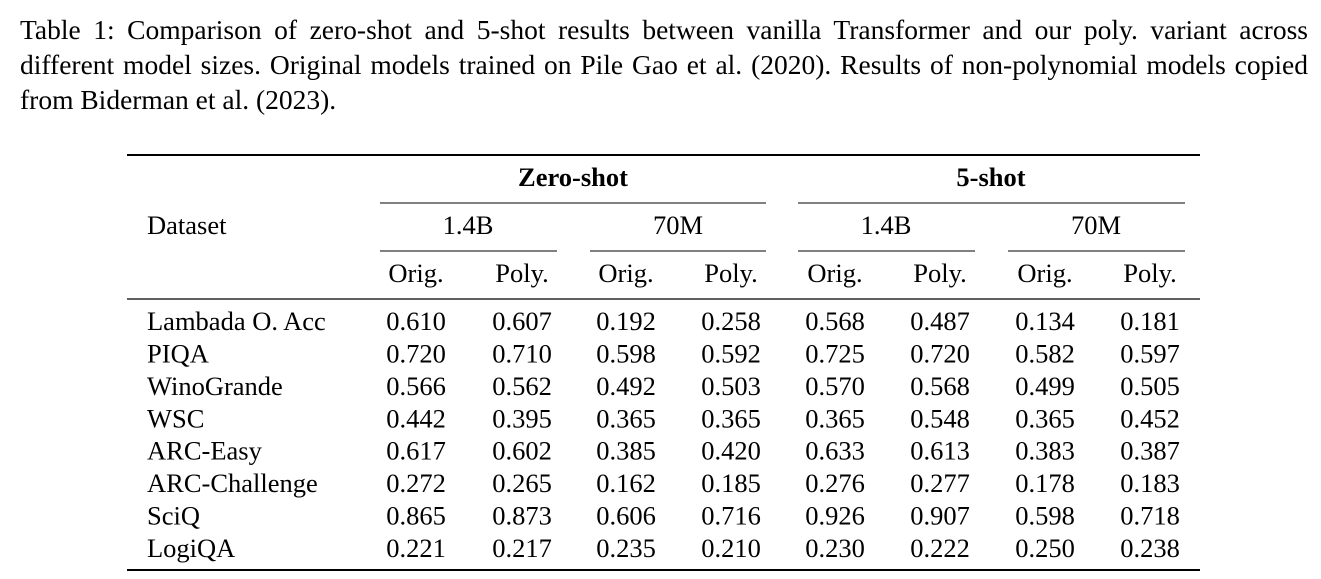  Describe the element at coordinates (835, 451) in the screenshot. I see `cell-value: 0.633` at that location.